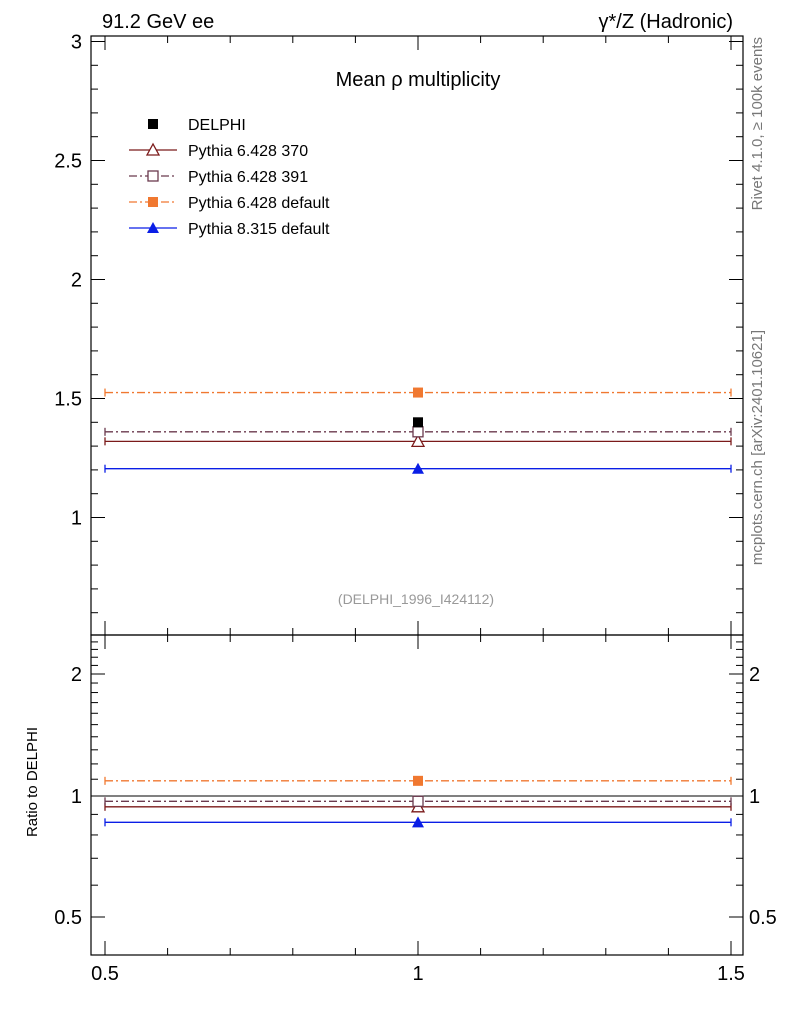  I want to click on data-point-pythia-6-428-default, so click(418, 392).